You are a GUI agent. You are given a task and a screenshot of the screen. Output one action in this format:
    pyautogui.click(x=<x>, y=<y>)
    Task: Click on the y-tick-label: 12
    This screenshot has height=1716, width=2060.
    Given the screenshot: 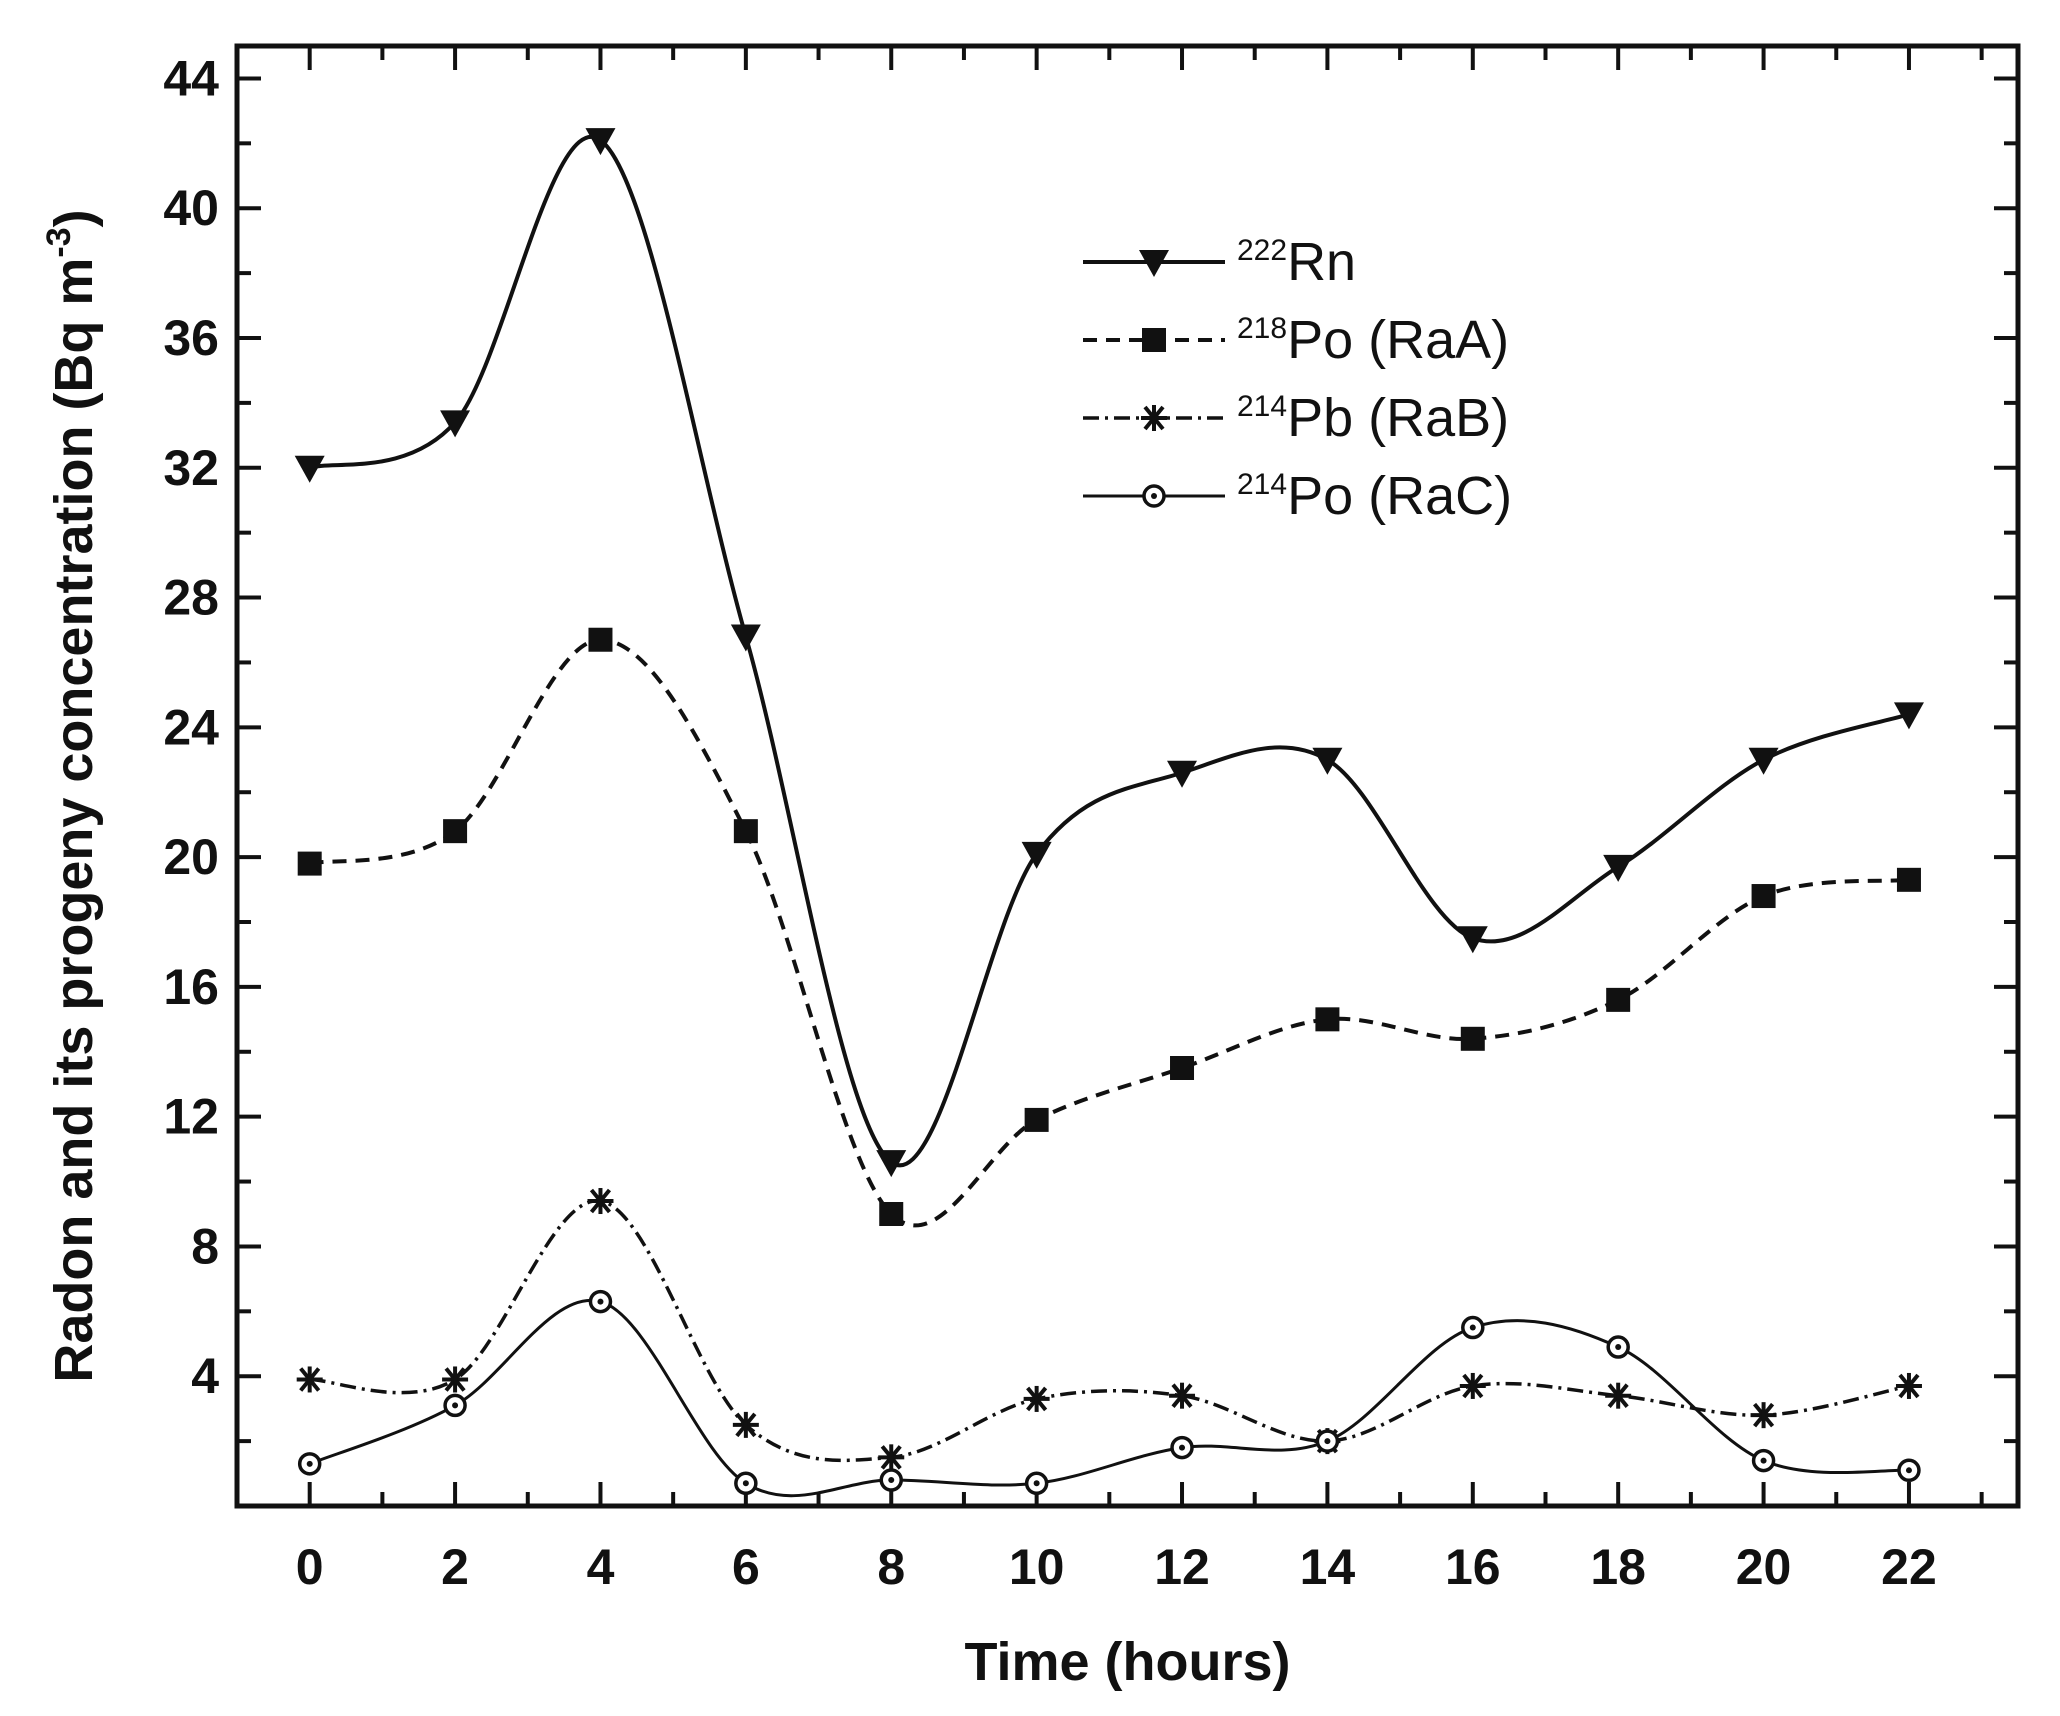 What is the action you would take?
    pyautogui.click(x=191, y=1117)
    